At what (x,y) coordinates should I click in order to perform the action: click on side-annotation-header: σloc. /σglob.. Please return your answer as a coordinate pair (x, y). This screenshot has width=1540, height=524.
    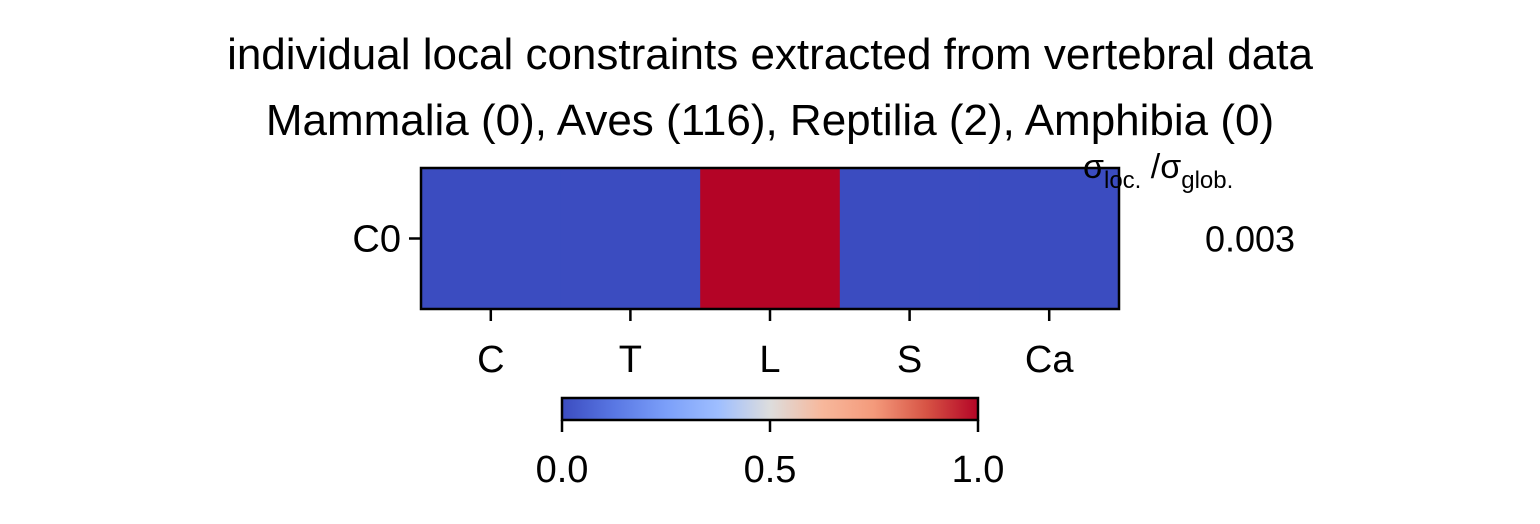
    Looking at the image, I should click on (1158, 171).